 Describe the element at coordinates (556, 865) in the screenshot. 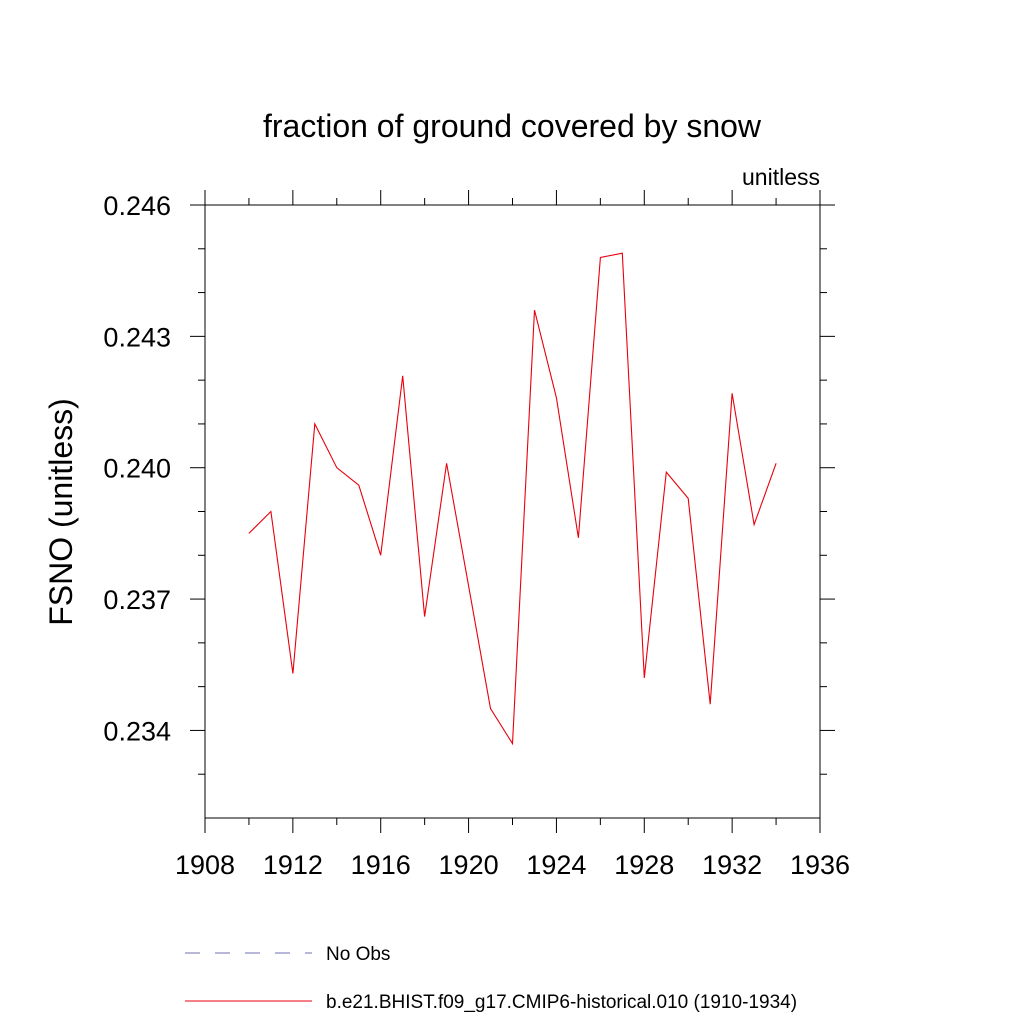

I see `x-tick-label: 1924` at that location.